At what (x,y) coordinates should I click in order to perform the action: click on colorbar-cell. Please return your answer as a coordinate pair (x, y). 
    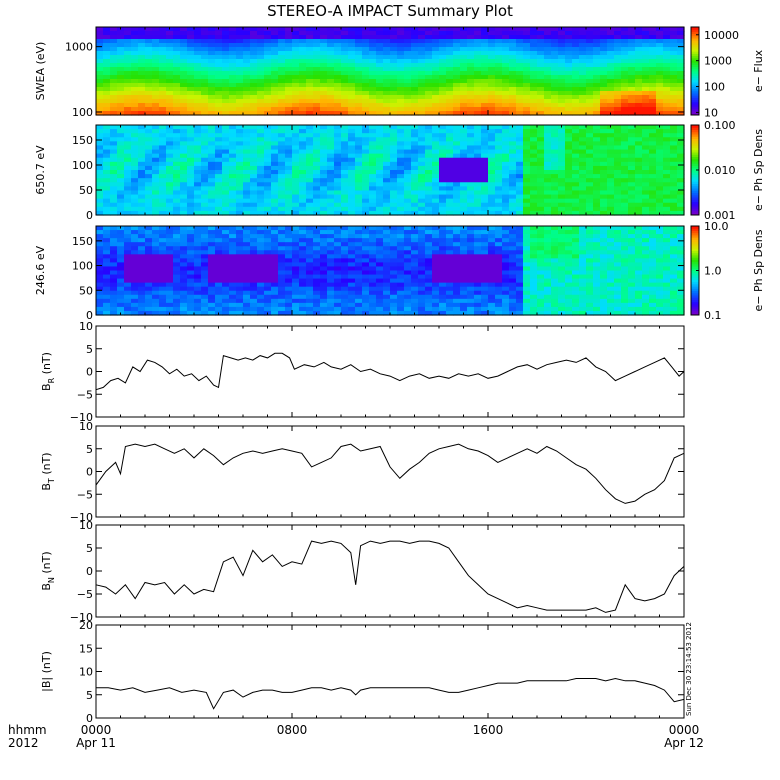
    Looking at the image, I should click on (695, 137).